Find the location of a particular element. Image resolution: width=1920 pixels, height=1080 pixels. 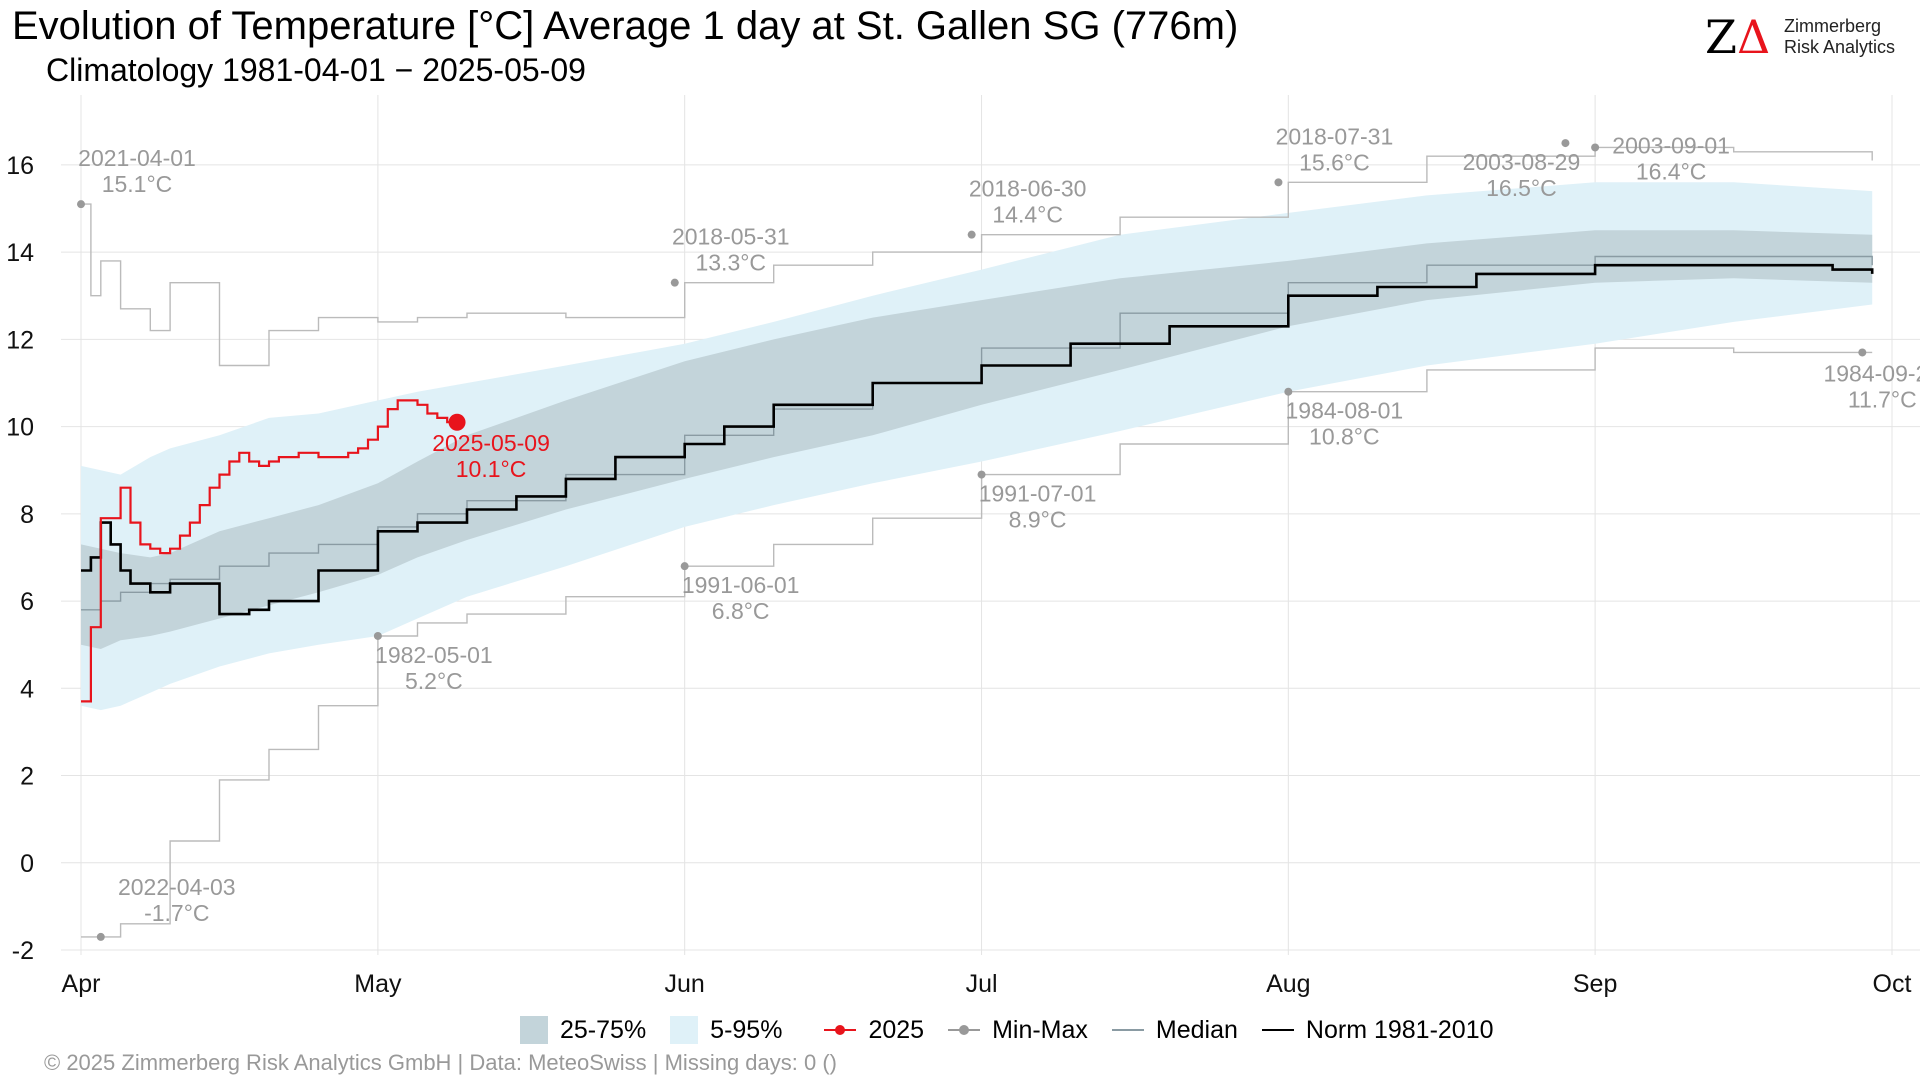

logo-text: Zimmerberg Risk Analytics is located at coordinates (1839, 37).